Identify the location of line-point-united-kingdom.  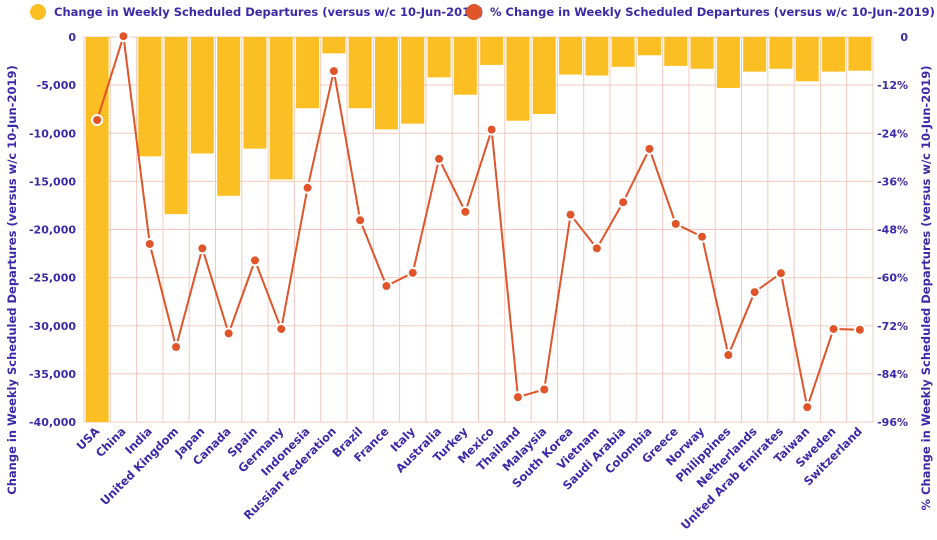
(176, 347).